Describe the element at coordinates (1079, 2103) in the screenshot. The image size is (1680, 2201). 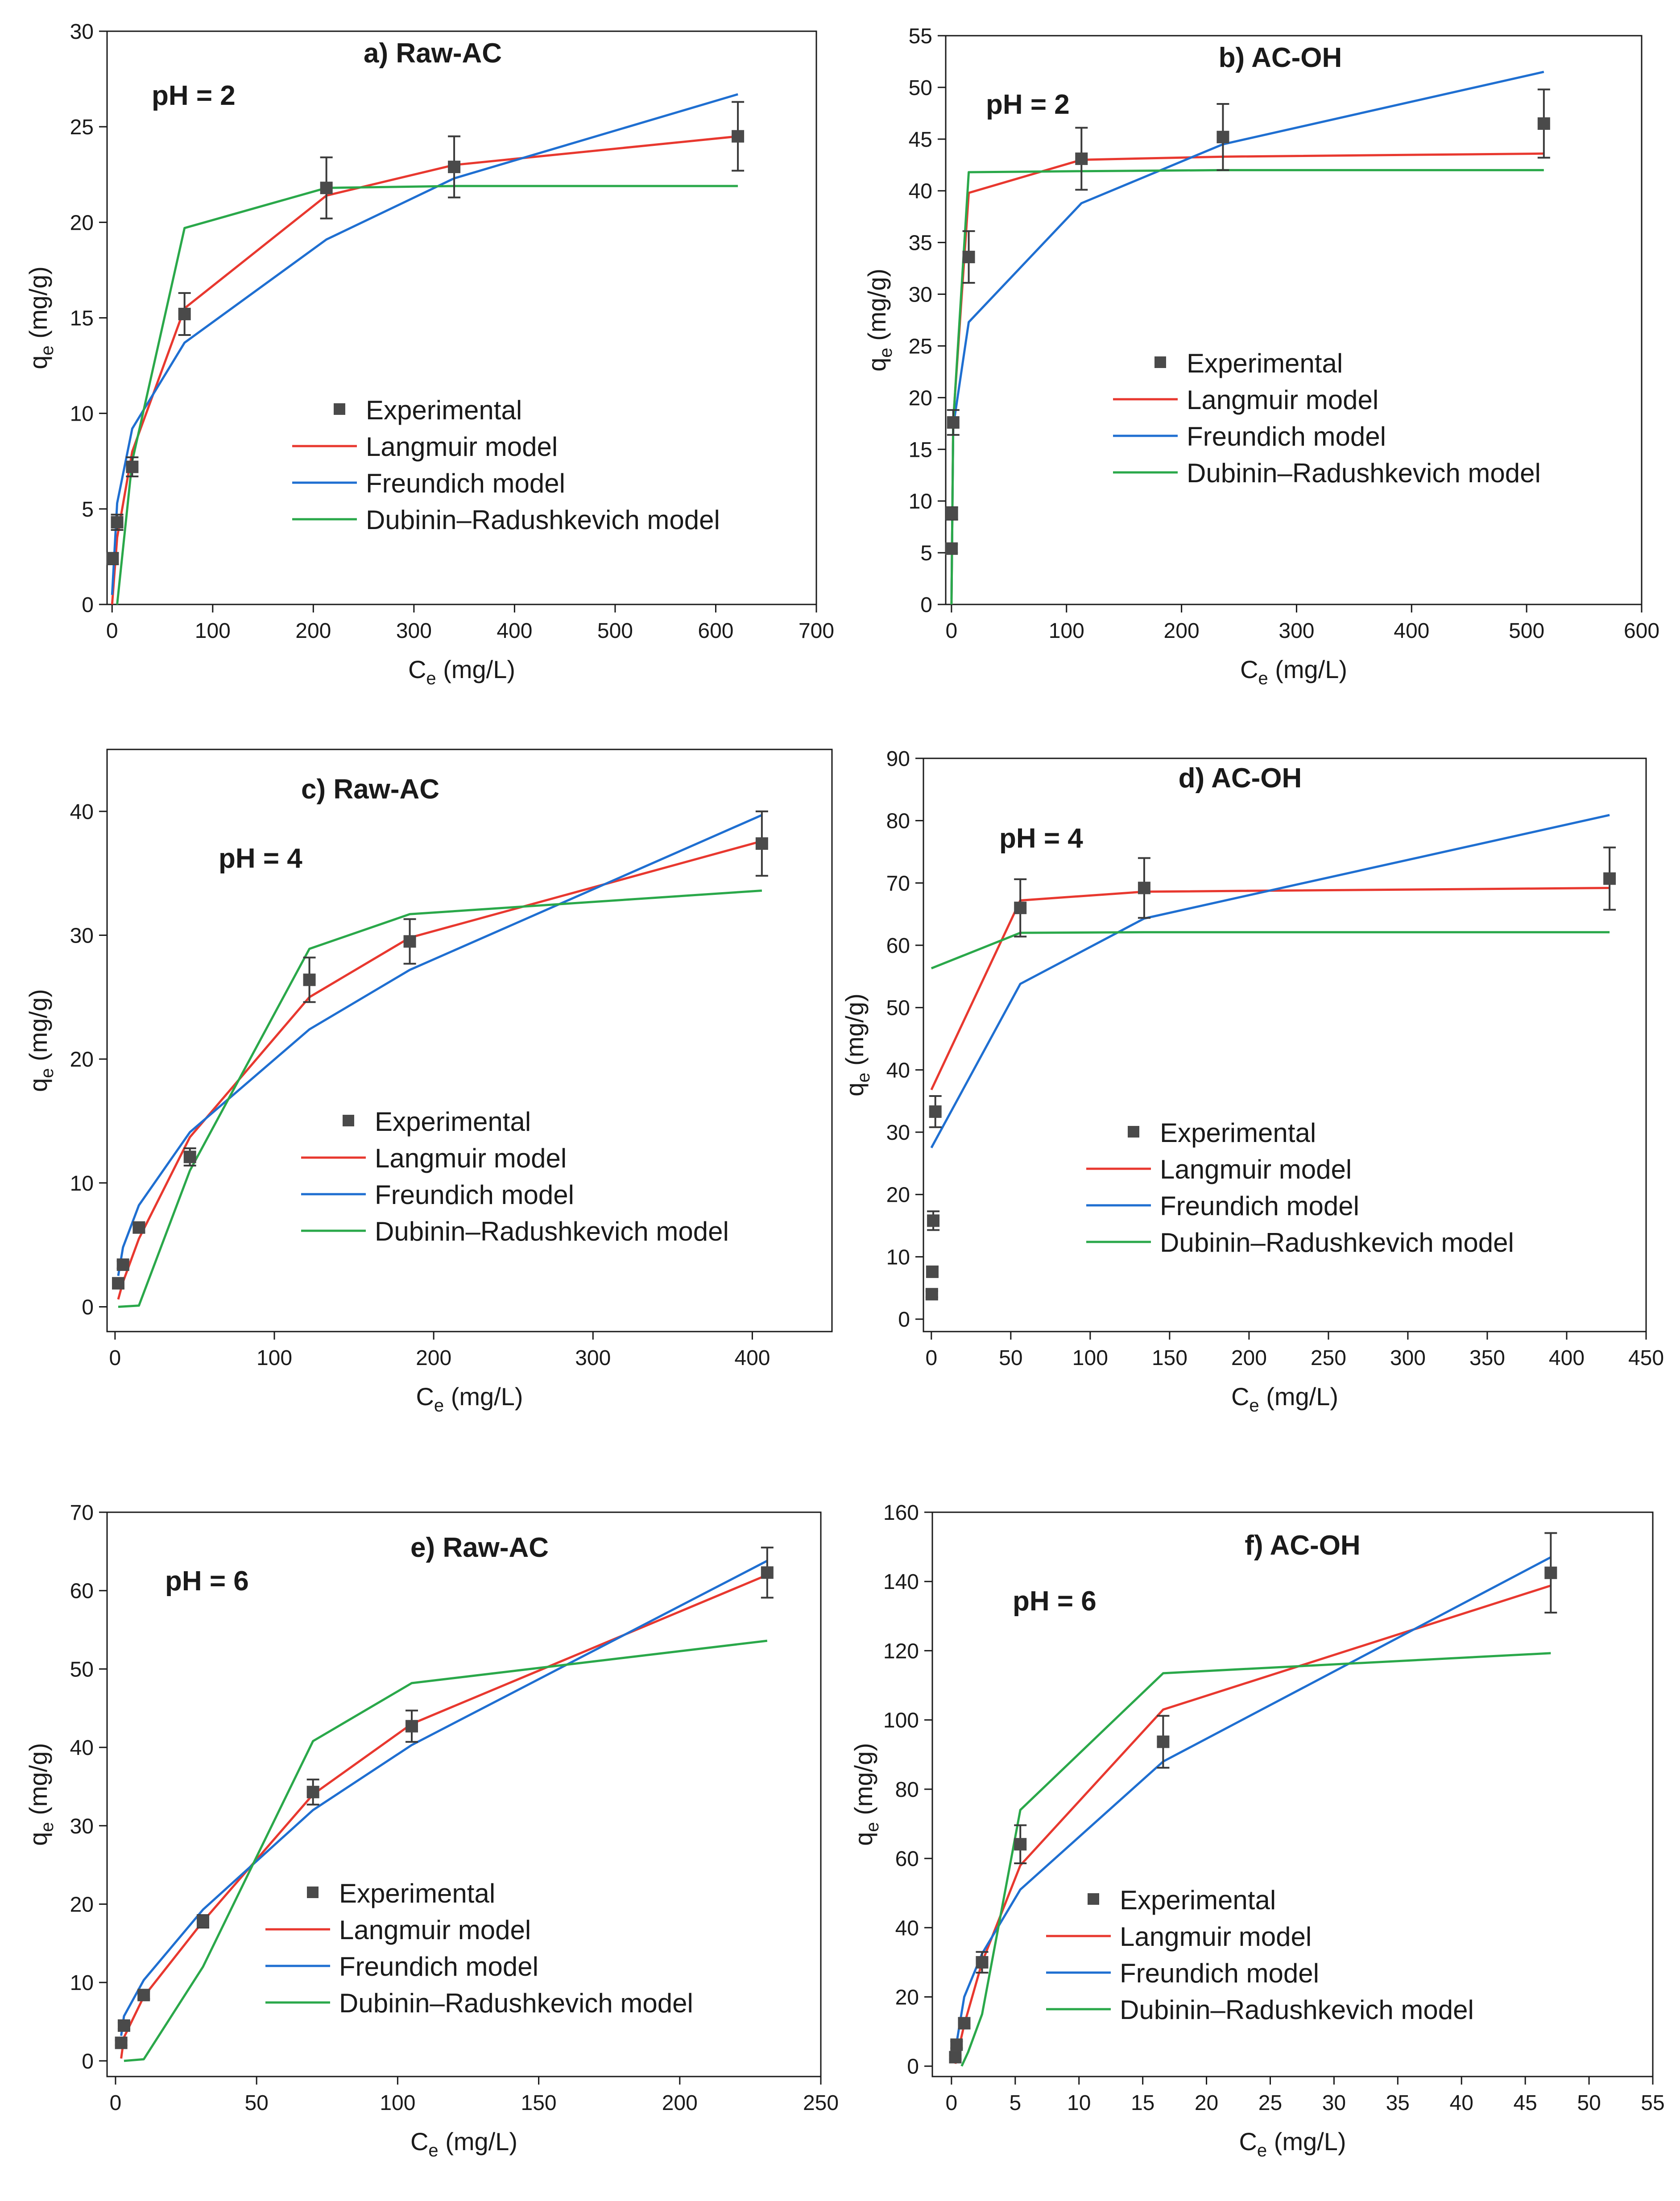
I see `x-tick-label: 10` at that location.